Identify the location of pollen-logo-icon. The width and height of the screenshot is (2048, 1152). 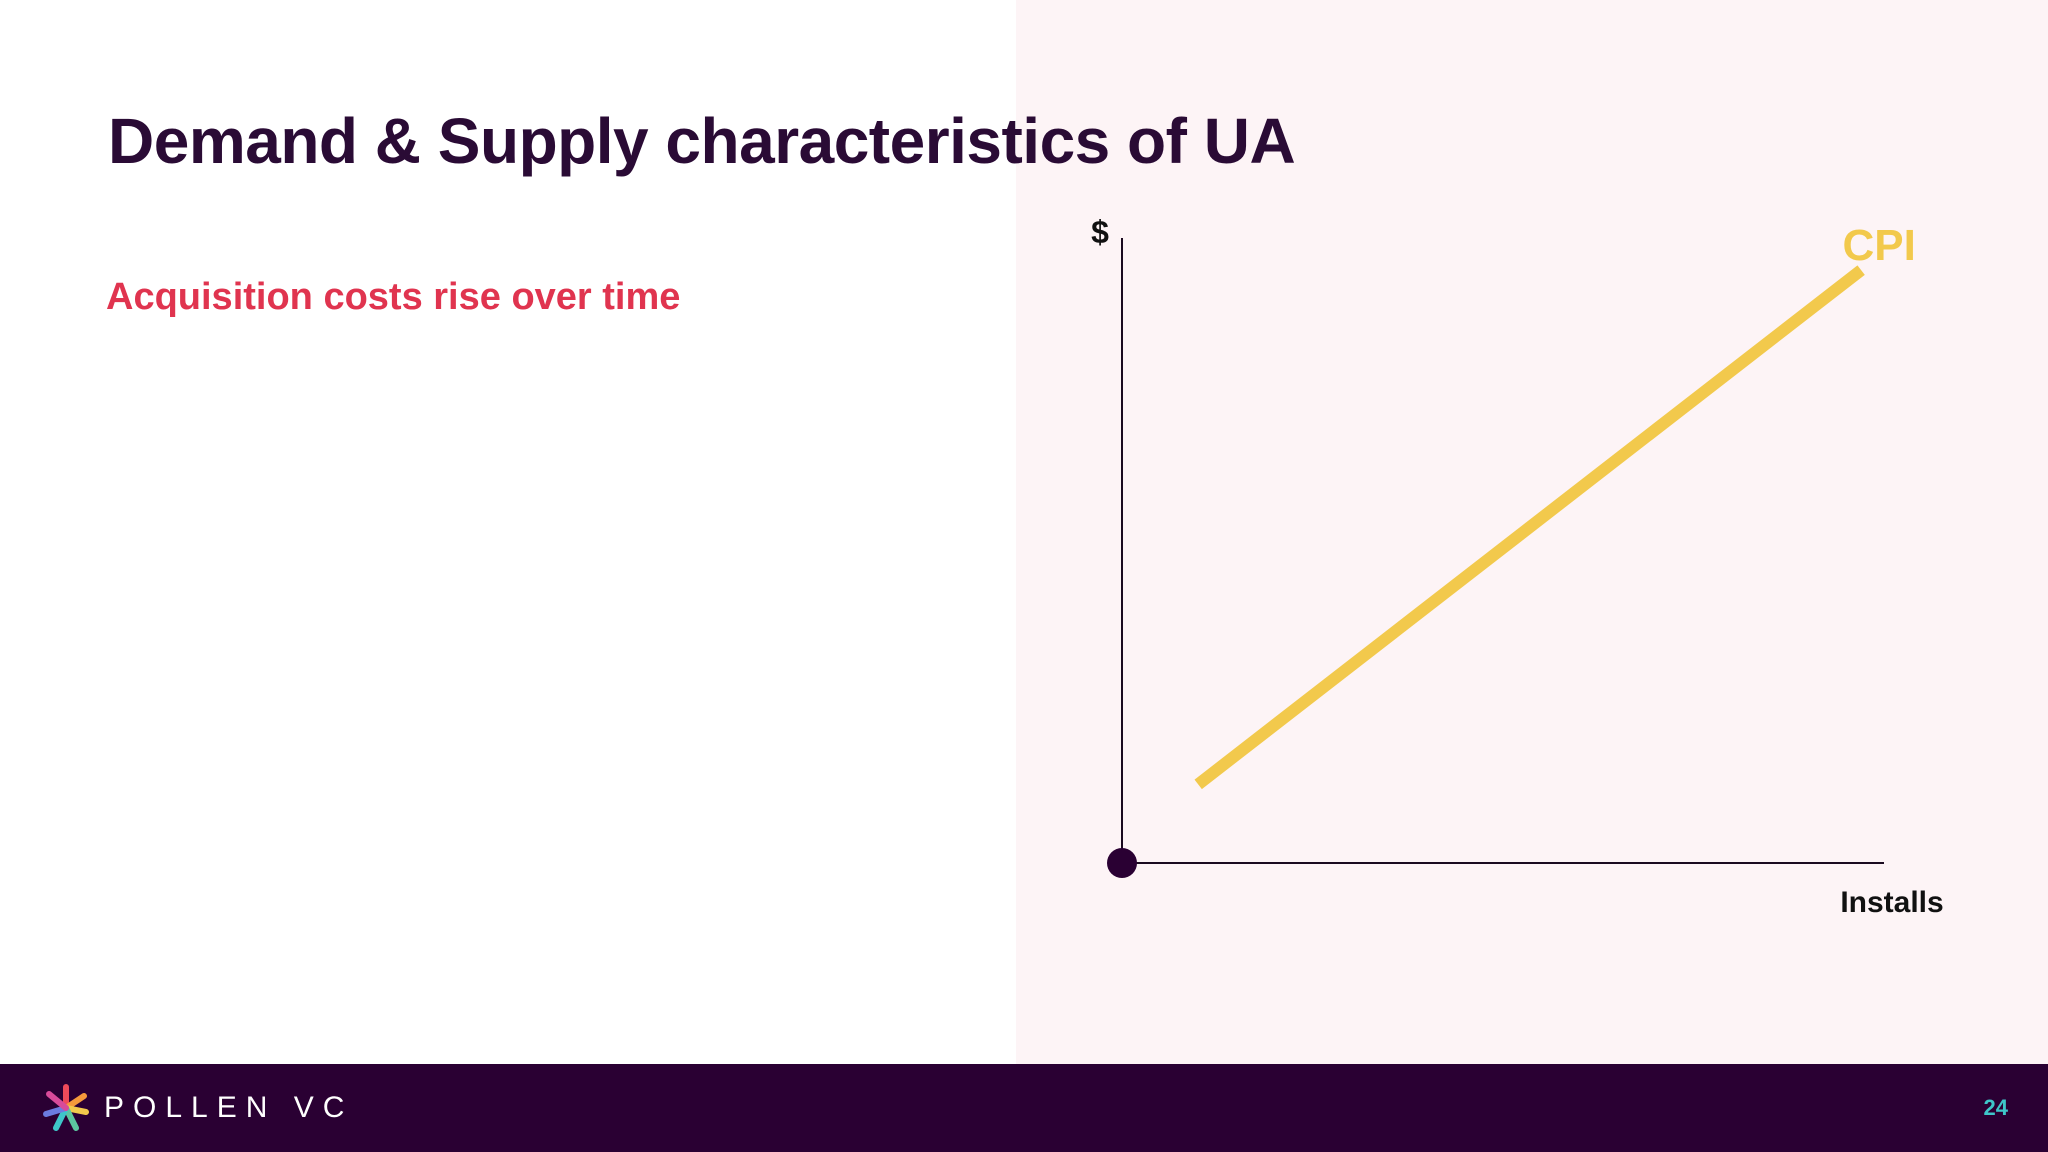
(66, 1107).